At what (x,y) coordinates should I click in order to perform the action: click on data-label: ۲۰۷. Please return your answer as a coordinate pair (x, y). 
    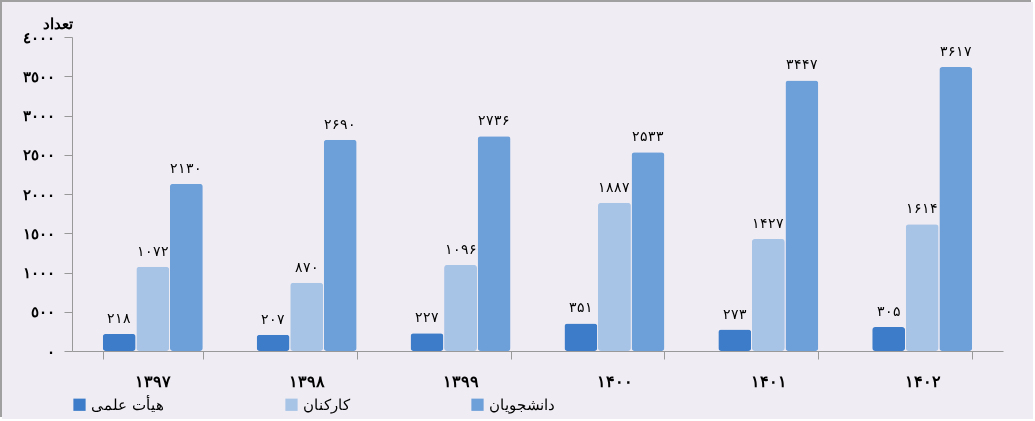
    Looking at the image, I should click on (273, 318).